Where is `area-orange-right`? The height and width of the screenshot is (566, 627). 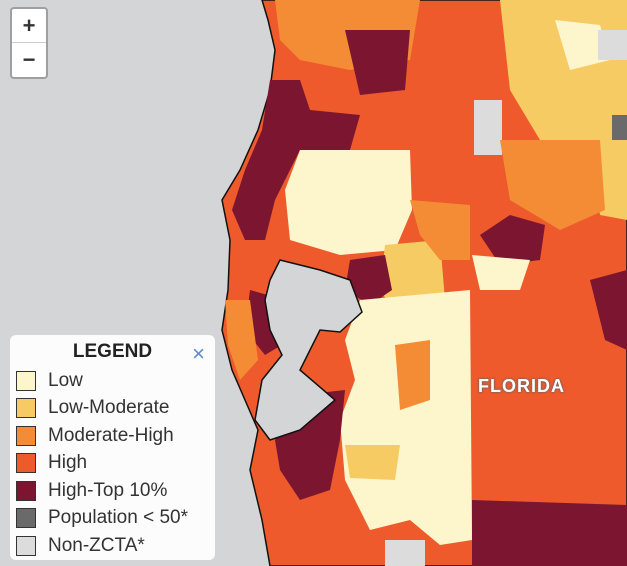
area-orange-right is located at coordinates (552, 185).